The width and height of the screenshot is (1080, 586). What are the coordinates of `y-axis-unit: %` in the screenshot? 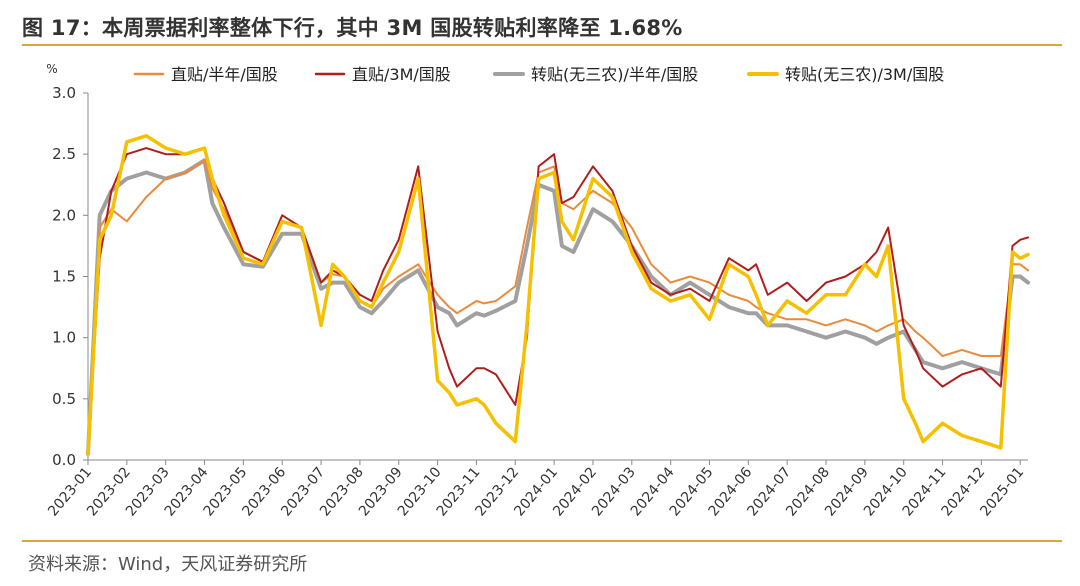 It's located at (51, 69).